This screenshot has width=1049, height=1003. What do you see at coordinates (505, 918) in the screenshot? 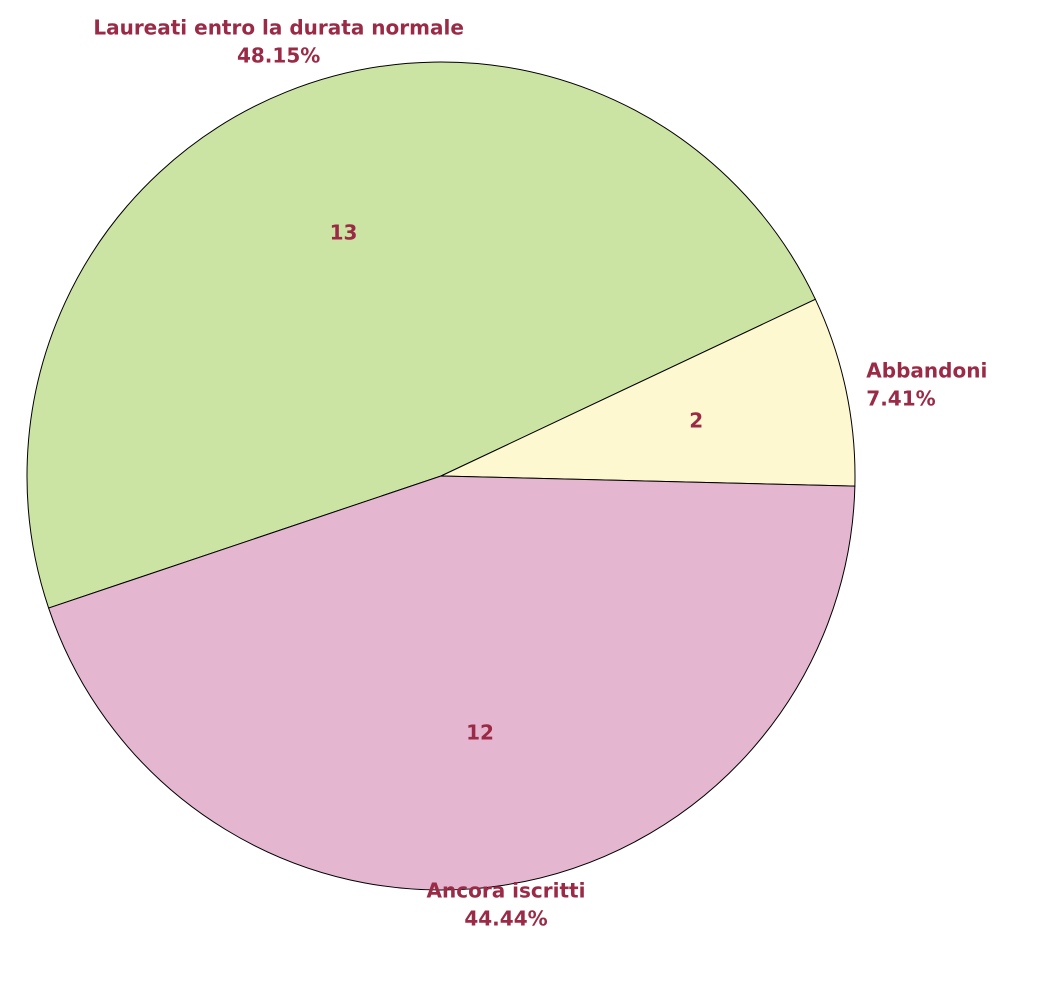
I see `slice-percent-label: 44.44%` at bounding box center [505, 918].